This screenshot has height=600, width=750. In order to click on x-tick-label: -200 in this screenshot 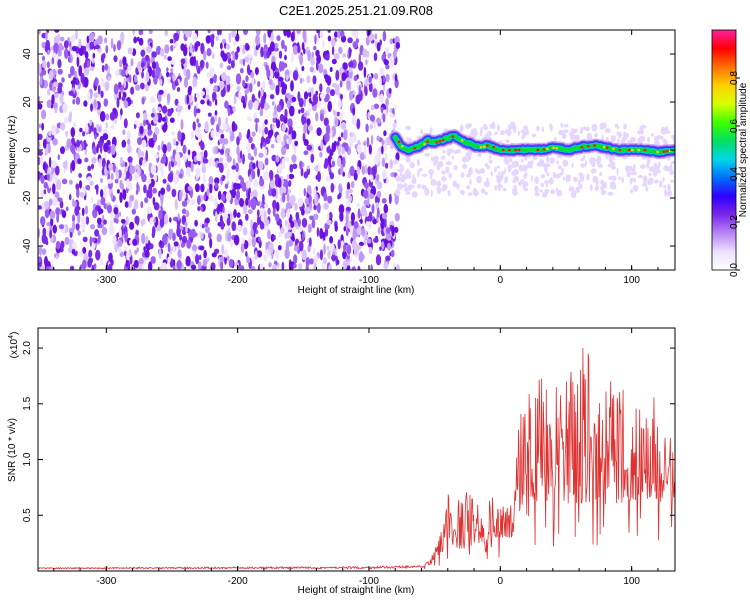, I will do `click(238, 280)`.